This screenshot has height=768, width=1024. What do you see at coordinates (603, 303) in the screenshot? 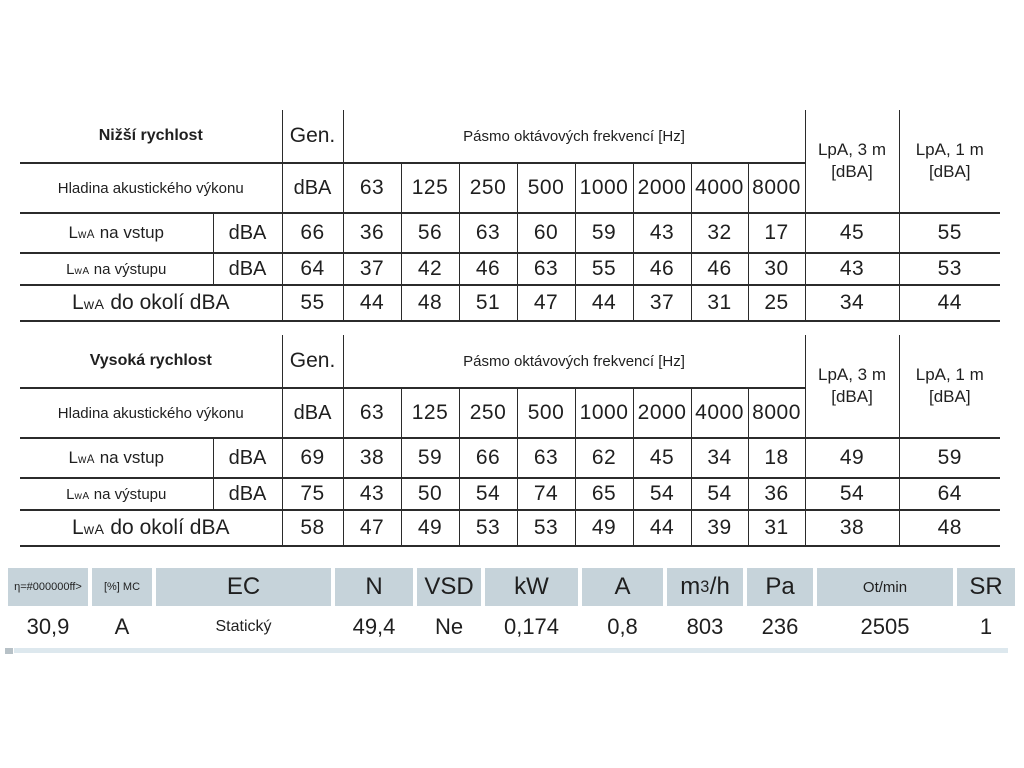
I see `band-value: 44` at bounding box center [603, 303].